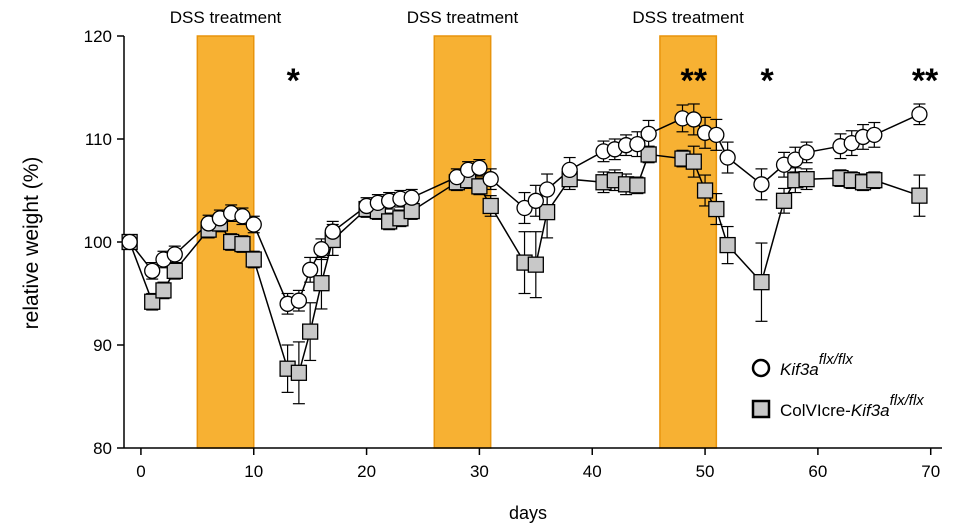  What do you see at coordinates (98, 36) in the screenshot?
I see `y-tick-label-120: 120` at bounding box center [98, 36].